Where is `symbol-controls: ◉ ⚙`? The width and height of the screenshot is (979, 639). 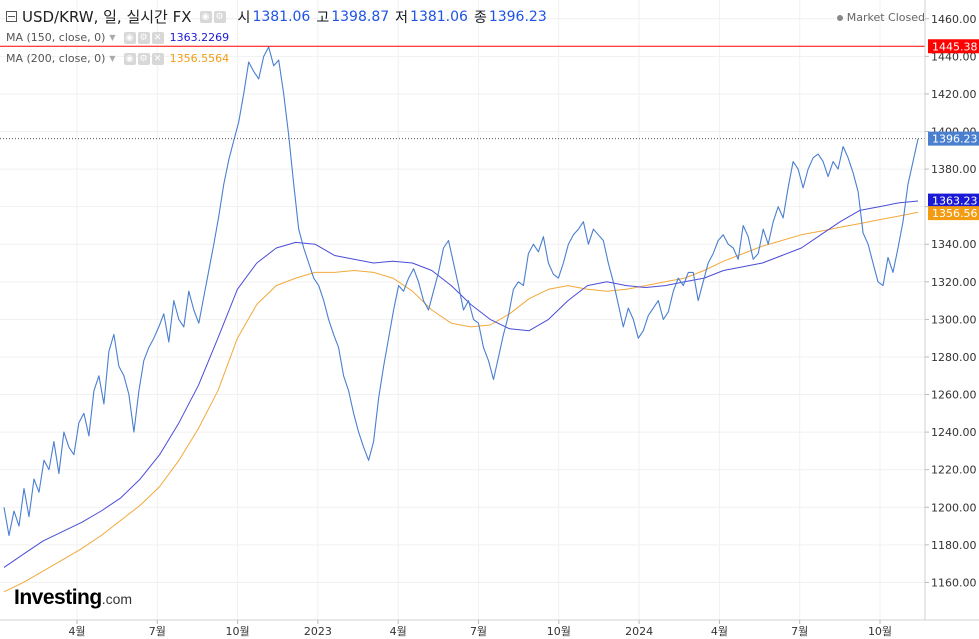
symbol-controls: ◉ ⚙ is located at coordinates (212, 16).